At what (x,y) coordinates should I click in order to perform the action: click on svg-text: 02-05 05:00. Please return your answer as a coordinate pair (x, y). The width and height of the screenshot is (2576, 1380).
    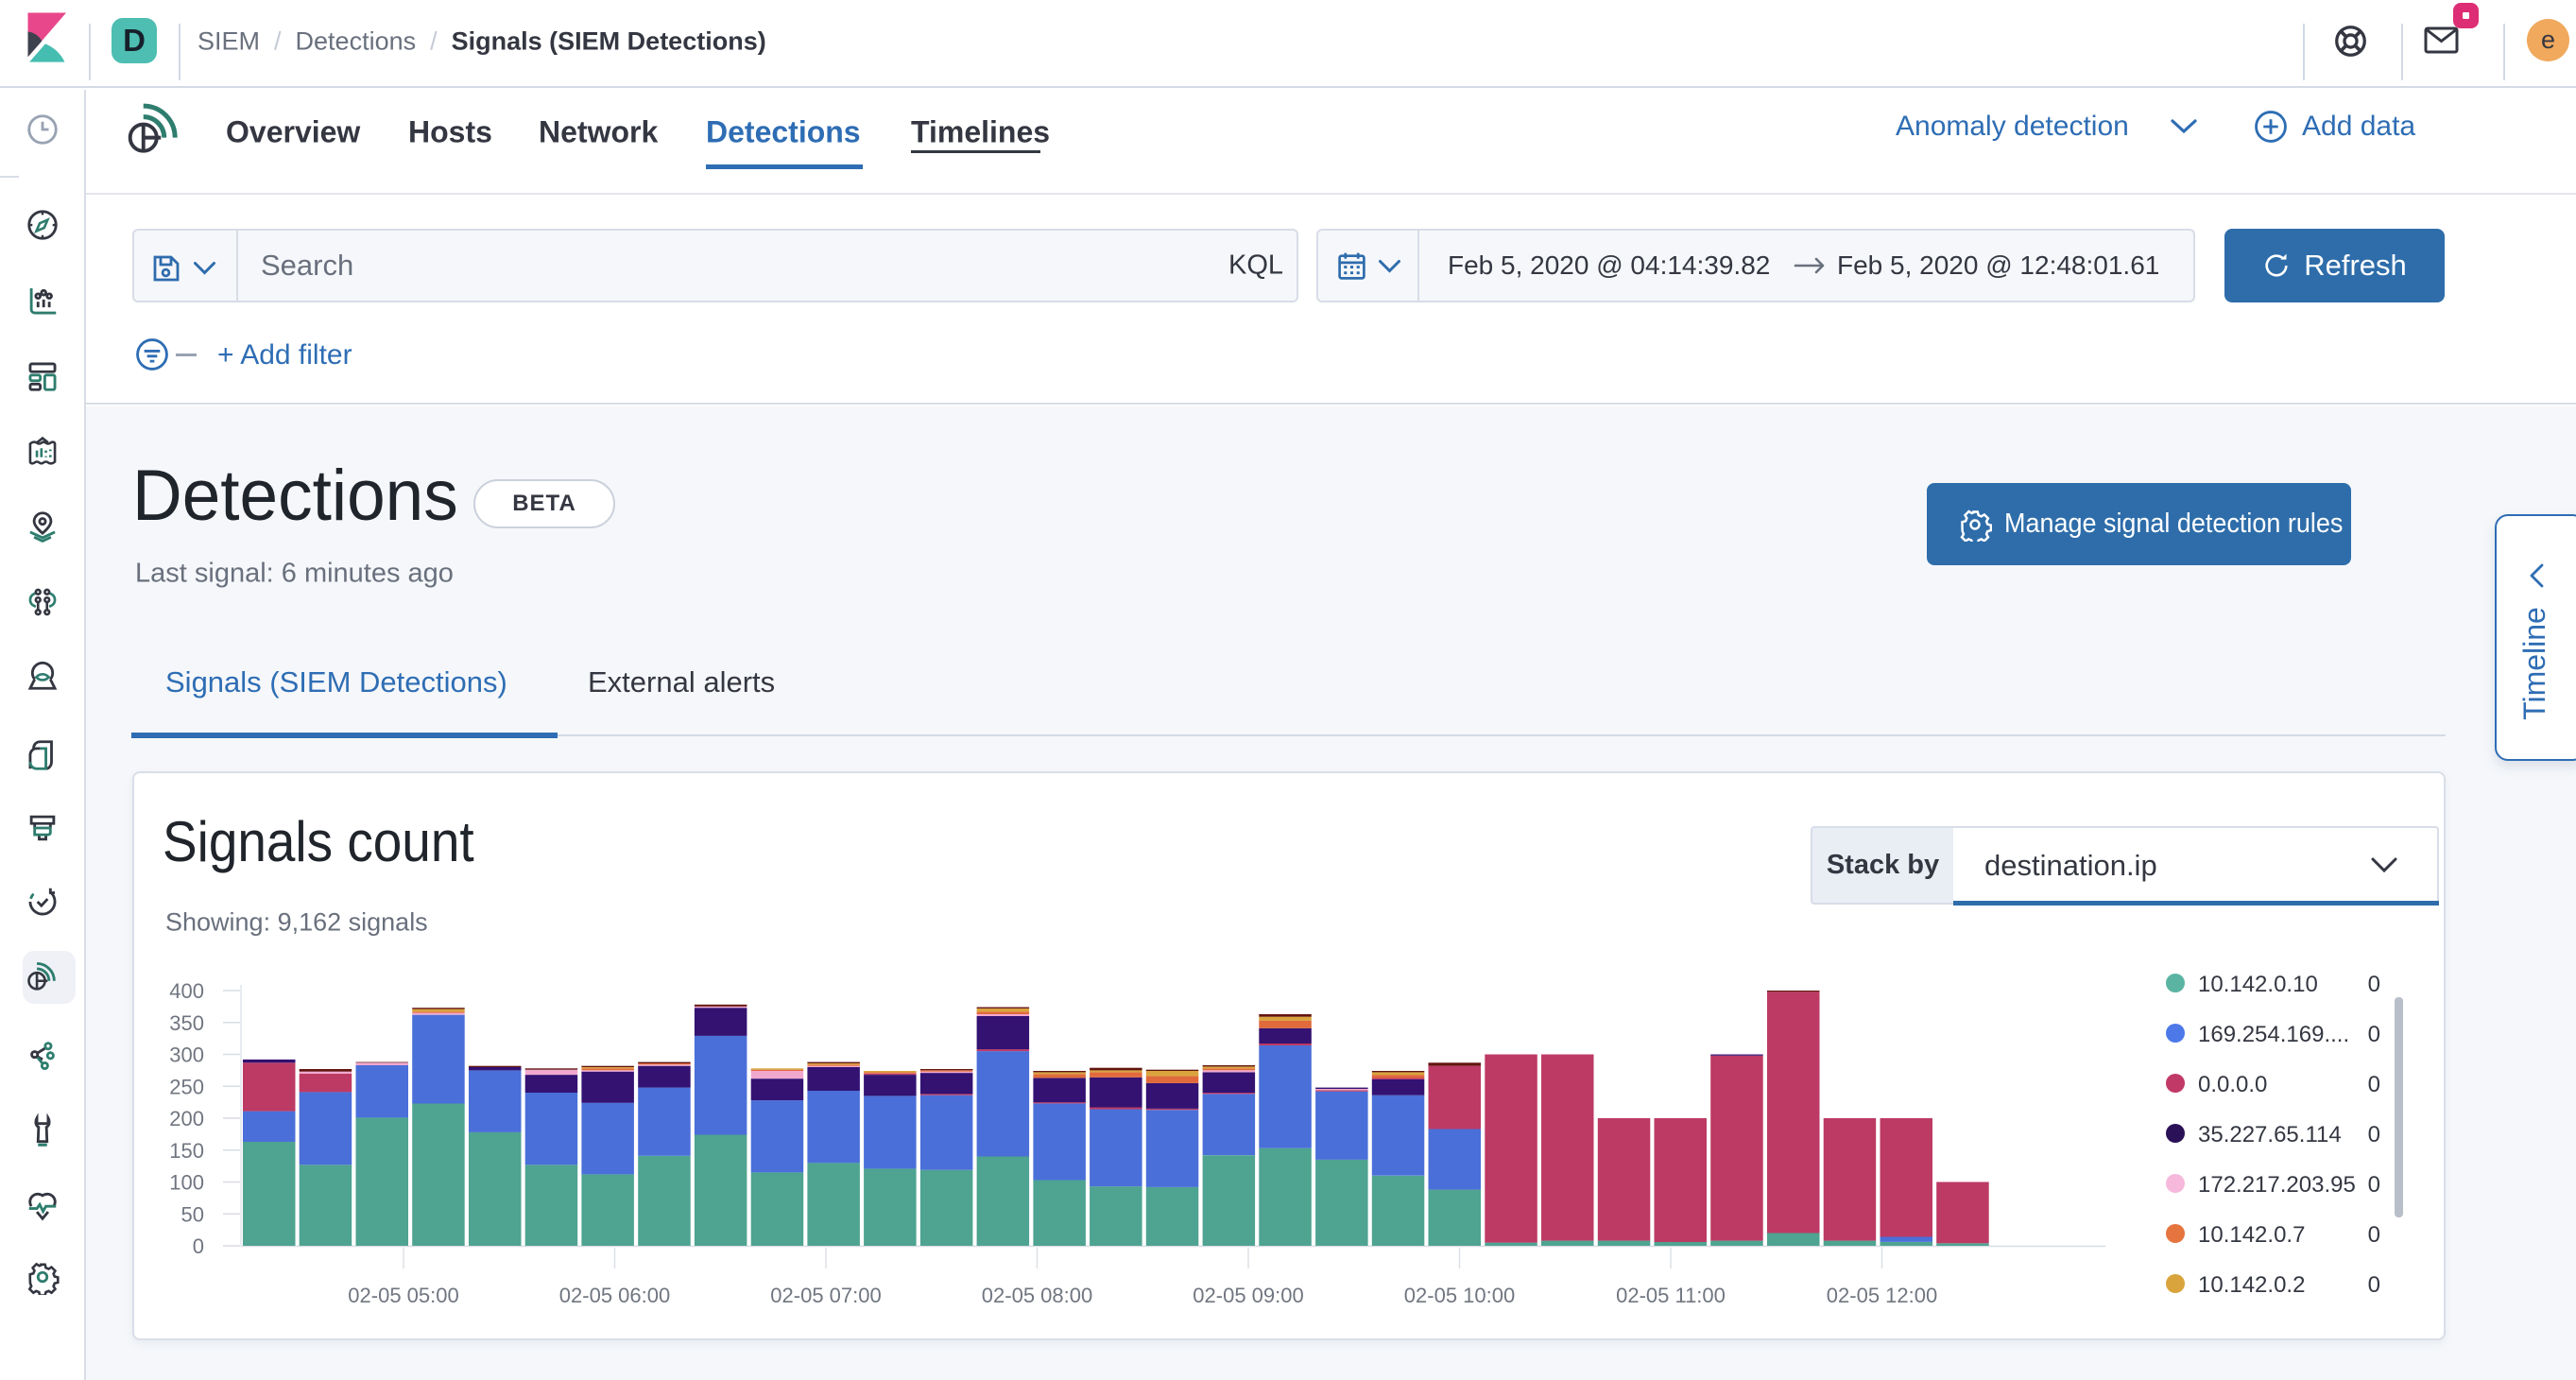
    Looking at the image, I should click on (403, 1295).